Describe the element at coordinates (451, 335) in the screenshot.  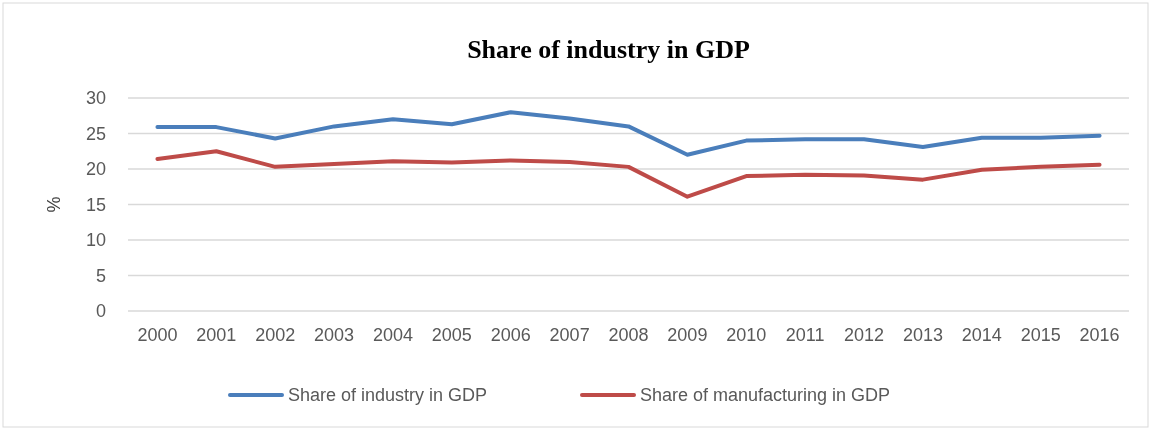
I see `x-tick-label: 2005` at that location.